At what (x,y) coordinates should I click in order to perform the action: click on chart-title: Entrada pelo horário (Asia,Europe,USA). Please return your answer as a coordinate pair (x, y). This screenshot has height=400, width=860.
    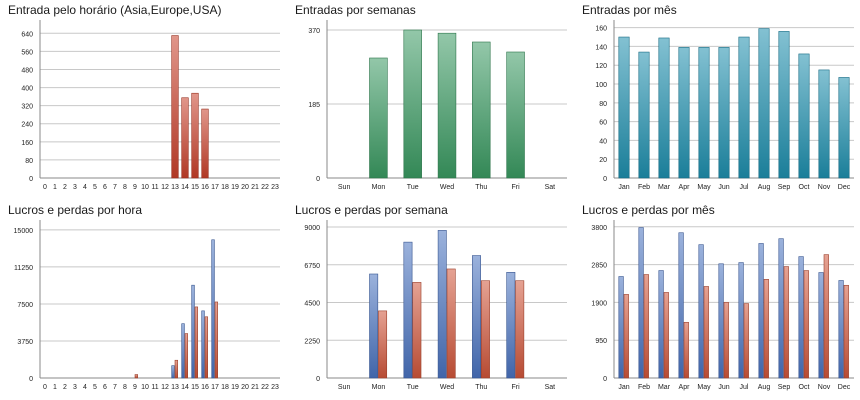
    Looking at the image, I should click on (115, 10).